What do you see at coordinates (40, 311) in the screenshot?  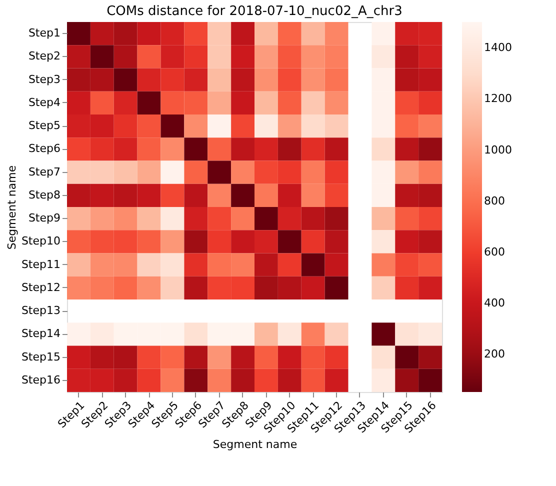 I see `y-tick-label: Step13` at bounding box center [40, 311].